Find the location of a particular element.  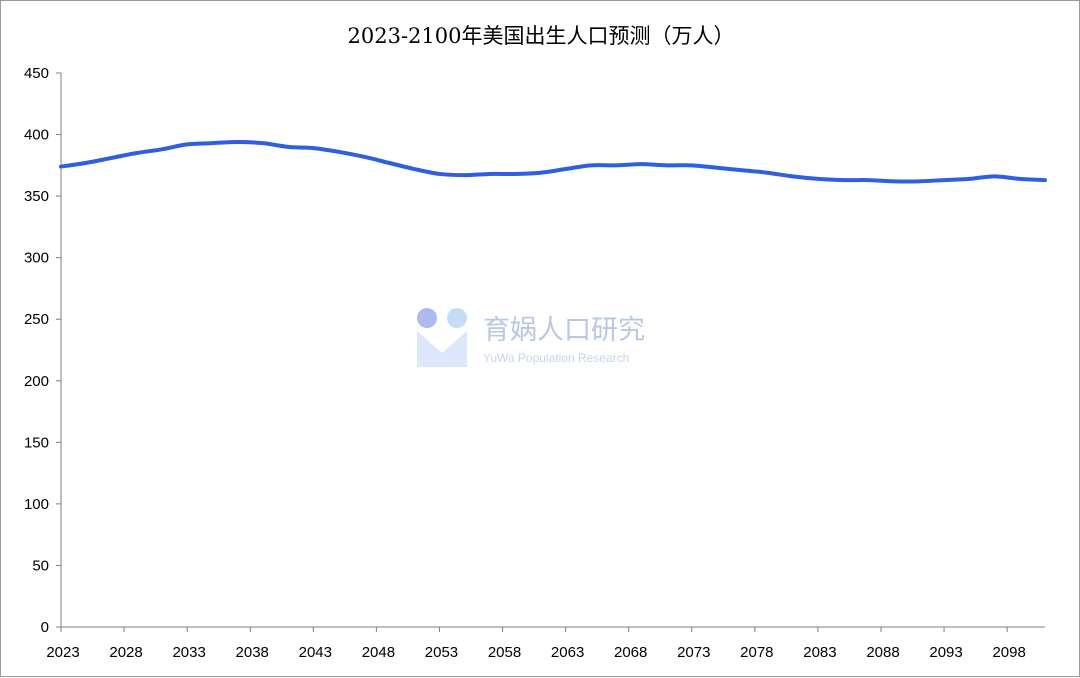

x-tick-label: 2073 is located at coordinates (693, 652).